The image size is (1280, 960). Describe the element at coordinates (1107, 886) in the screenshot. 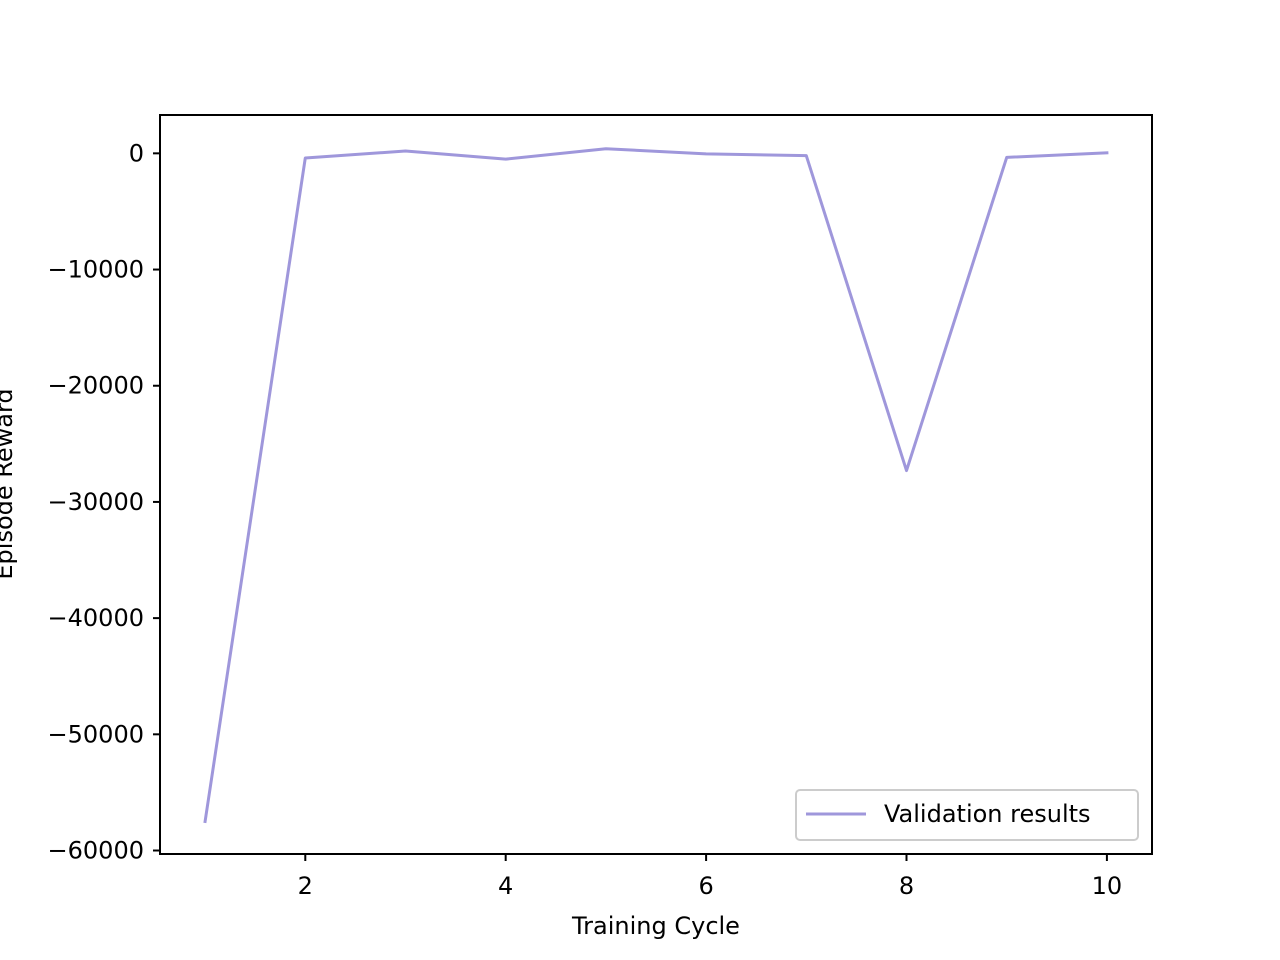

I see `x-tick-label-4: 10` at that location.